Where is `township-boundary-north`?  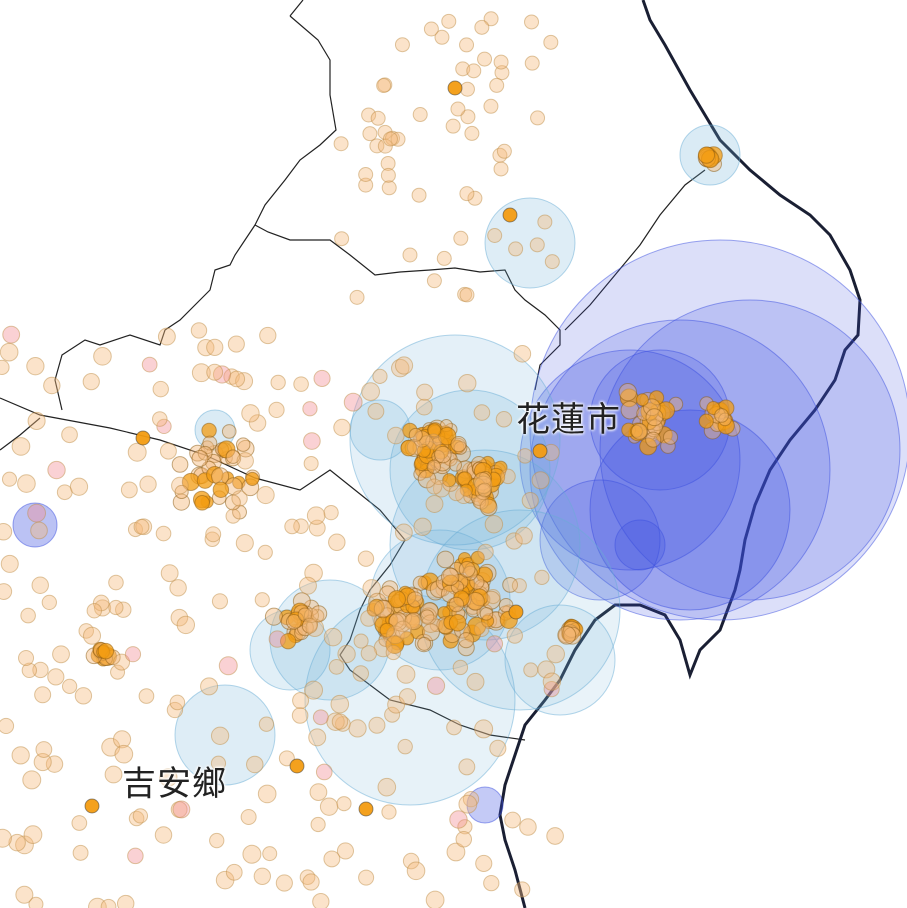 township-boundary-north is located at coordinates (195, 205).